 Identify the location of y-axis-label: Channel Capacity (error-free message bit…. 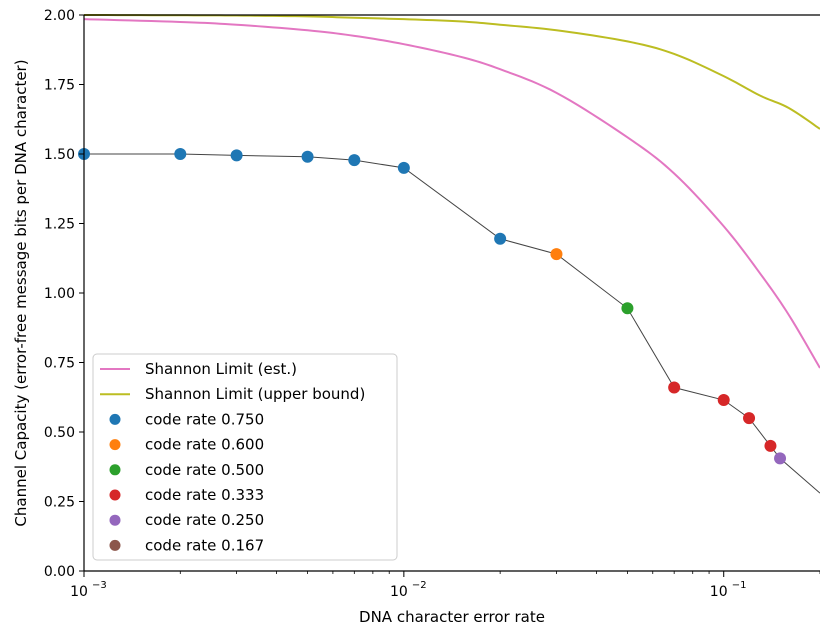
(21, 292).